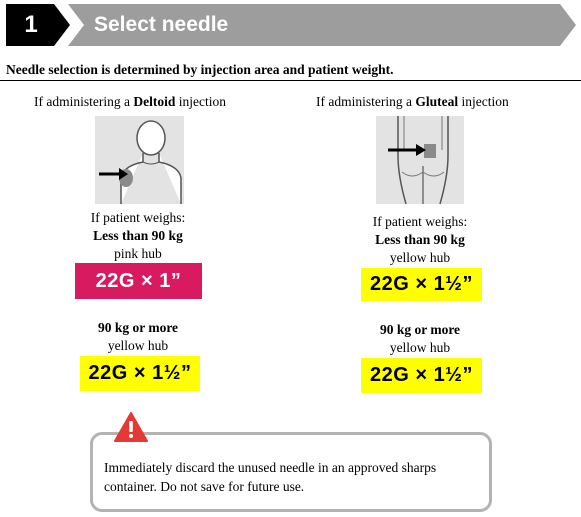 Image resolution: width=581 pixels, height=517 pixels. Describe the element at coordinates (138, 345) in the screenshot. I see `deltoid-option2-hub: yellow hub` at that location.